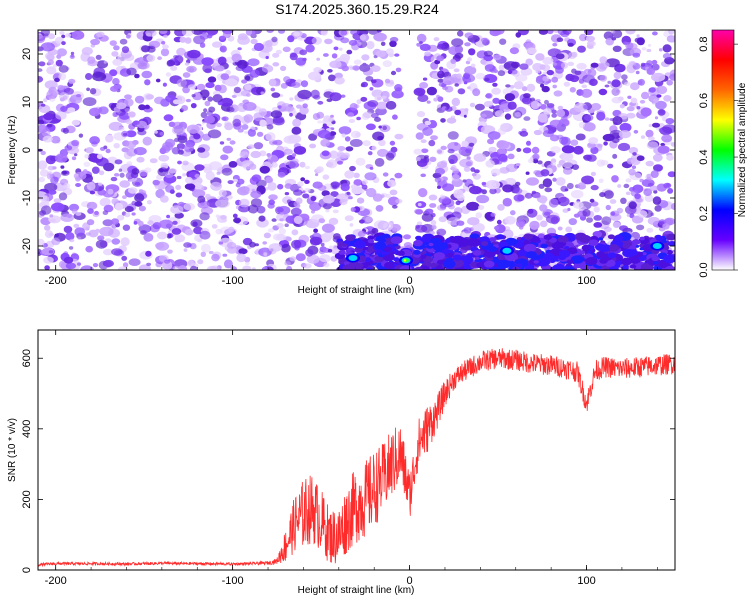 The height and width of the screenshot is (605, 750). I want to click on colorbar-tick-label: 0.6, so click(704, 100).